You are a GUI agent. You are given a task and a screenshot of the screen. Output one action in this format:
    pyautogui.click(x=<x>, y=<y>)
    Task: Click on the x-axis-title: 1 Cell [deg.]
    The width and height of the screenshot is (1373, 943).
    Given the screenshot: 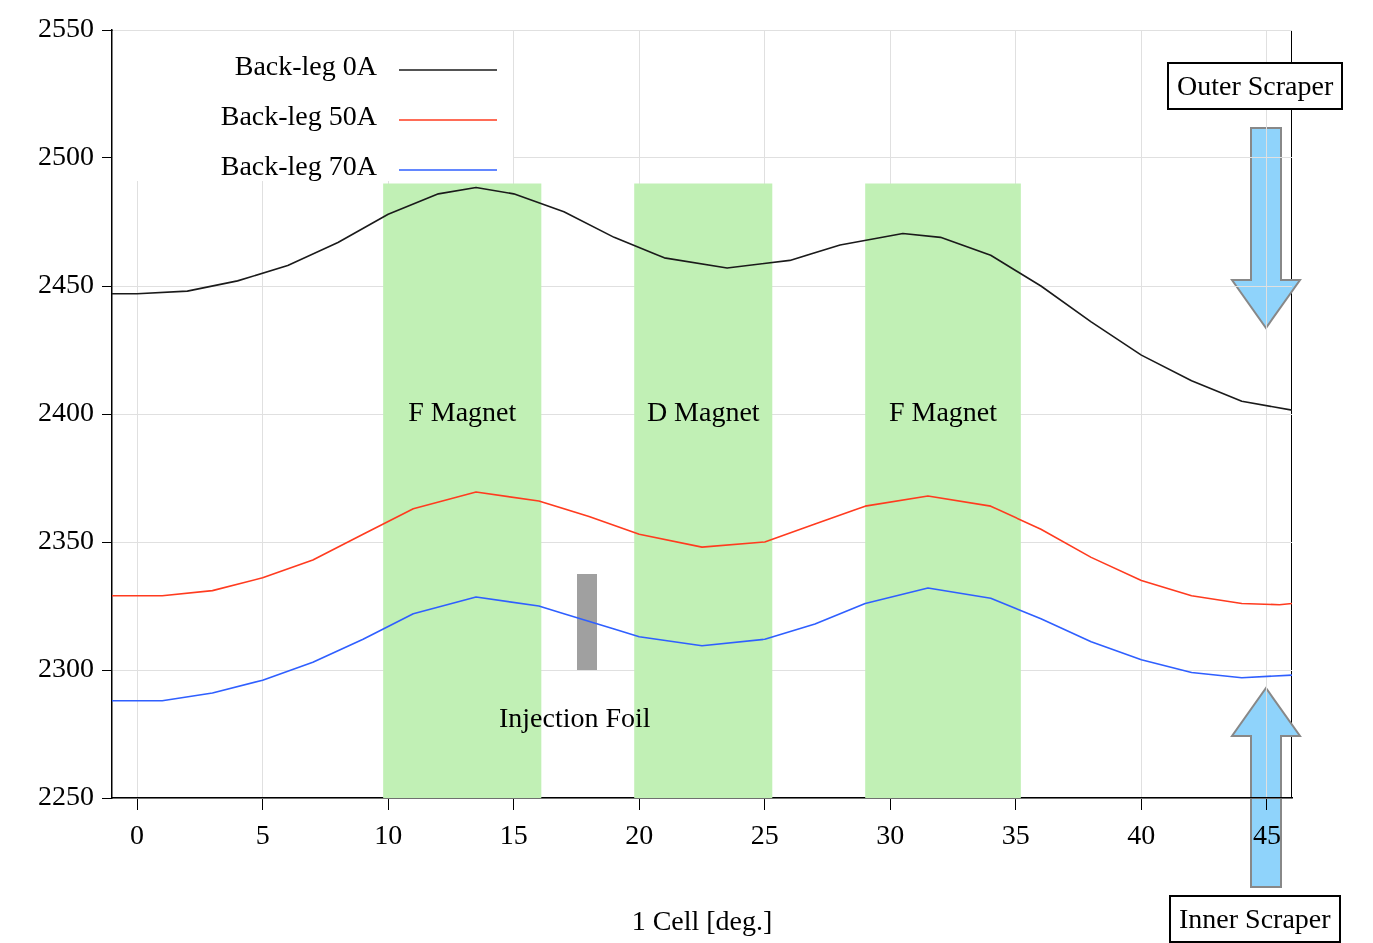 What is the action you would take?
    pyautogui.click(x=702, y=920)
    